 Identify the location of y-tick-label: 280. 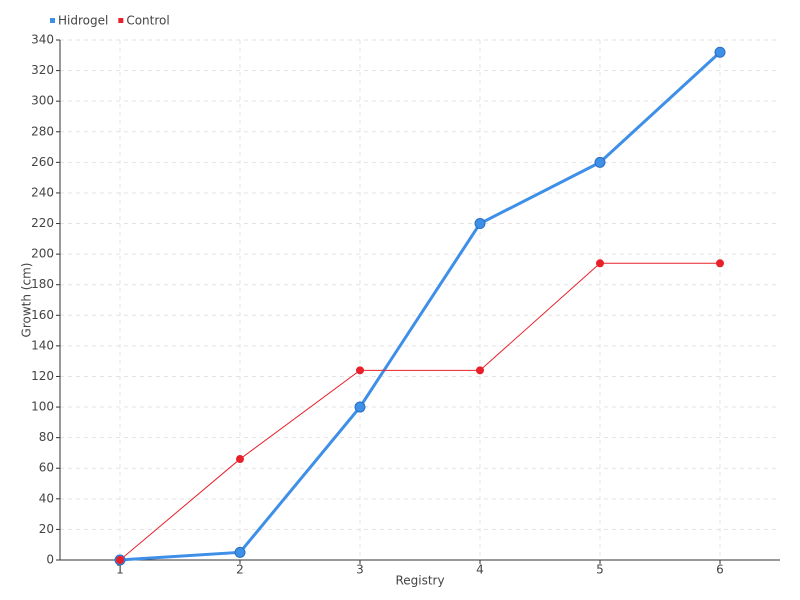
(42, 131).